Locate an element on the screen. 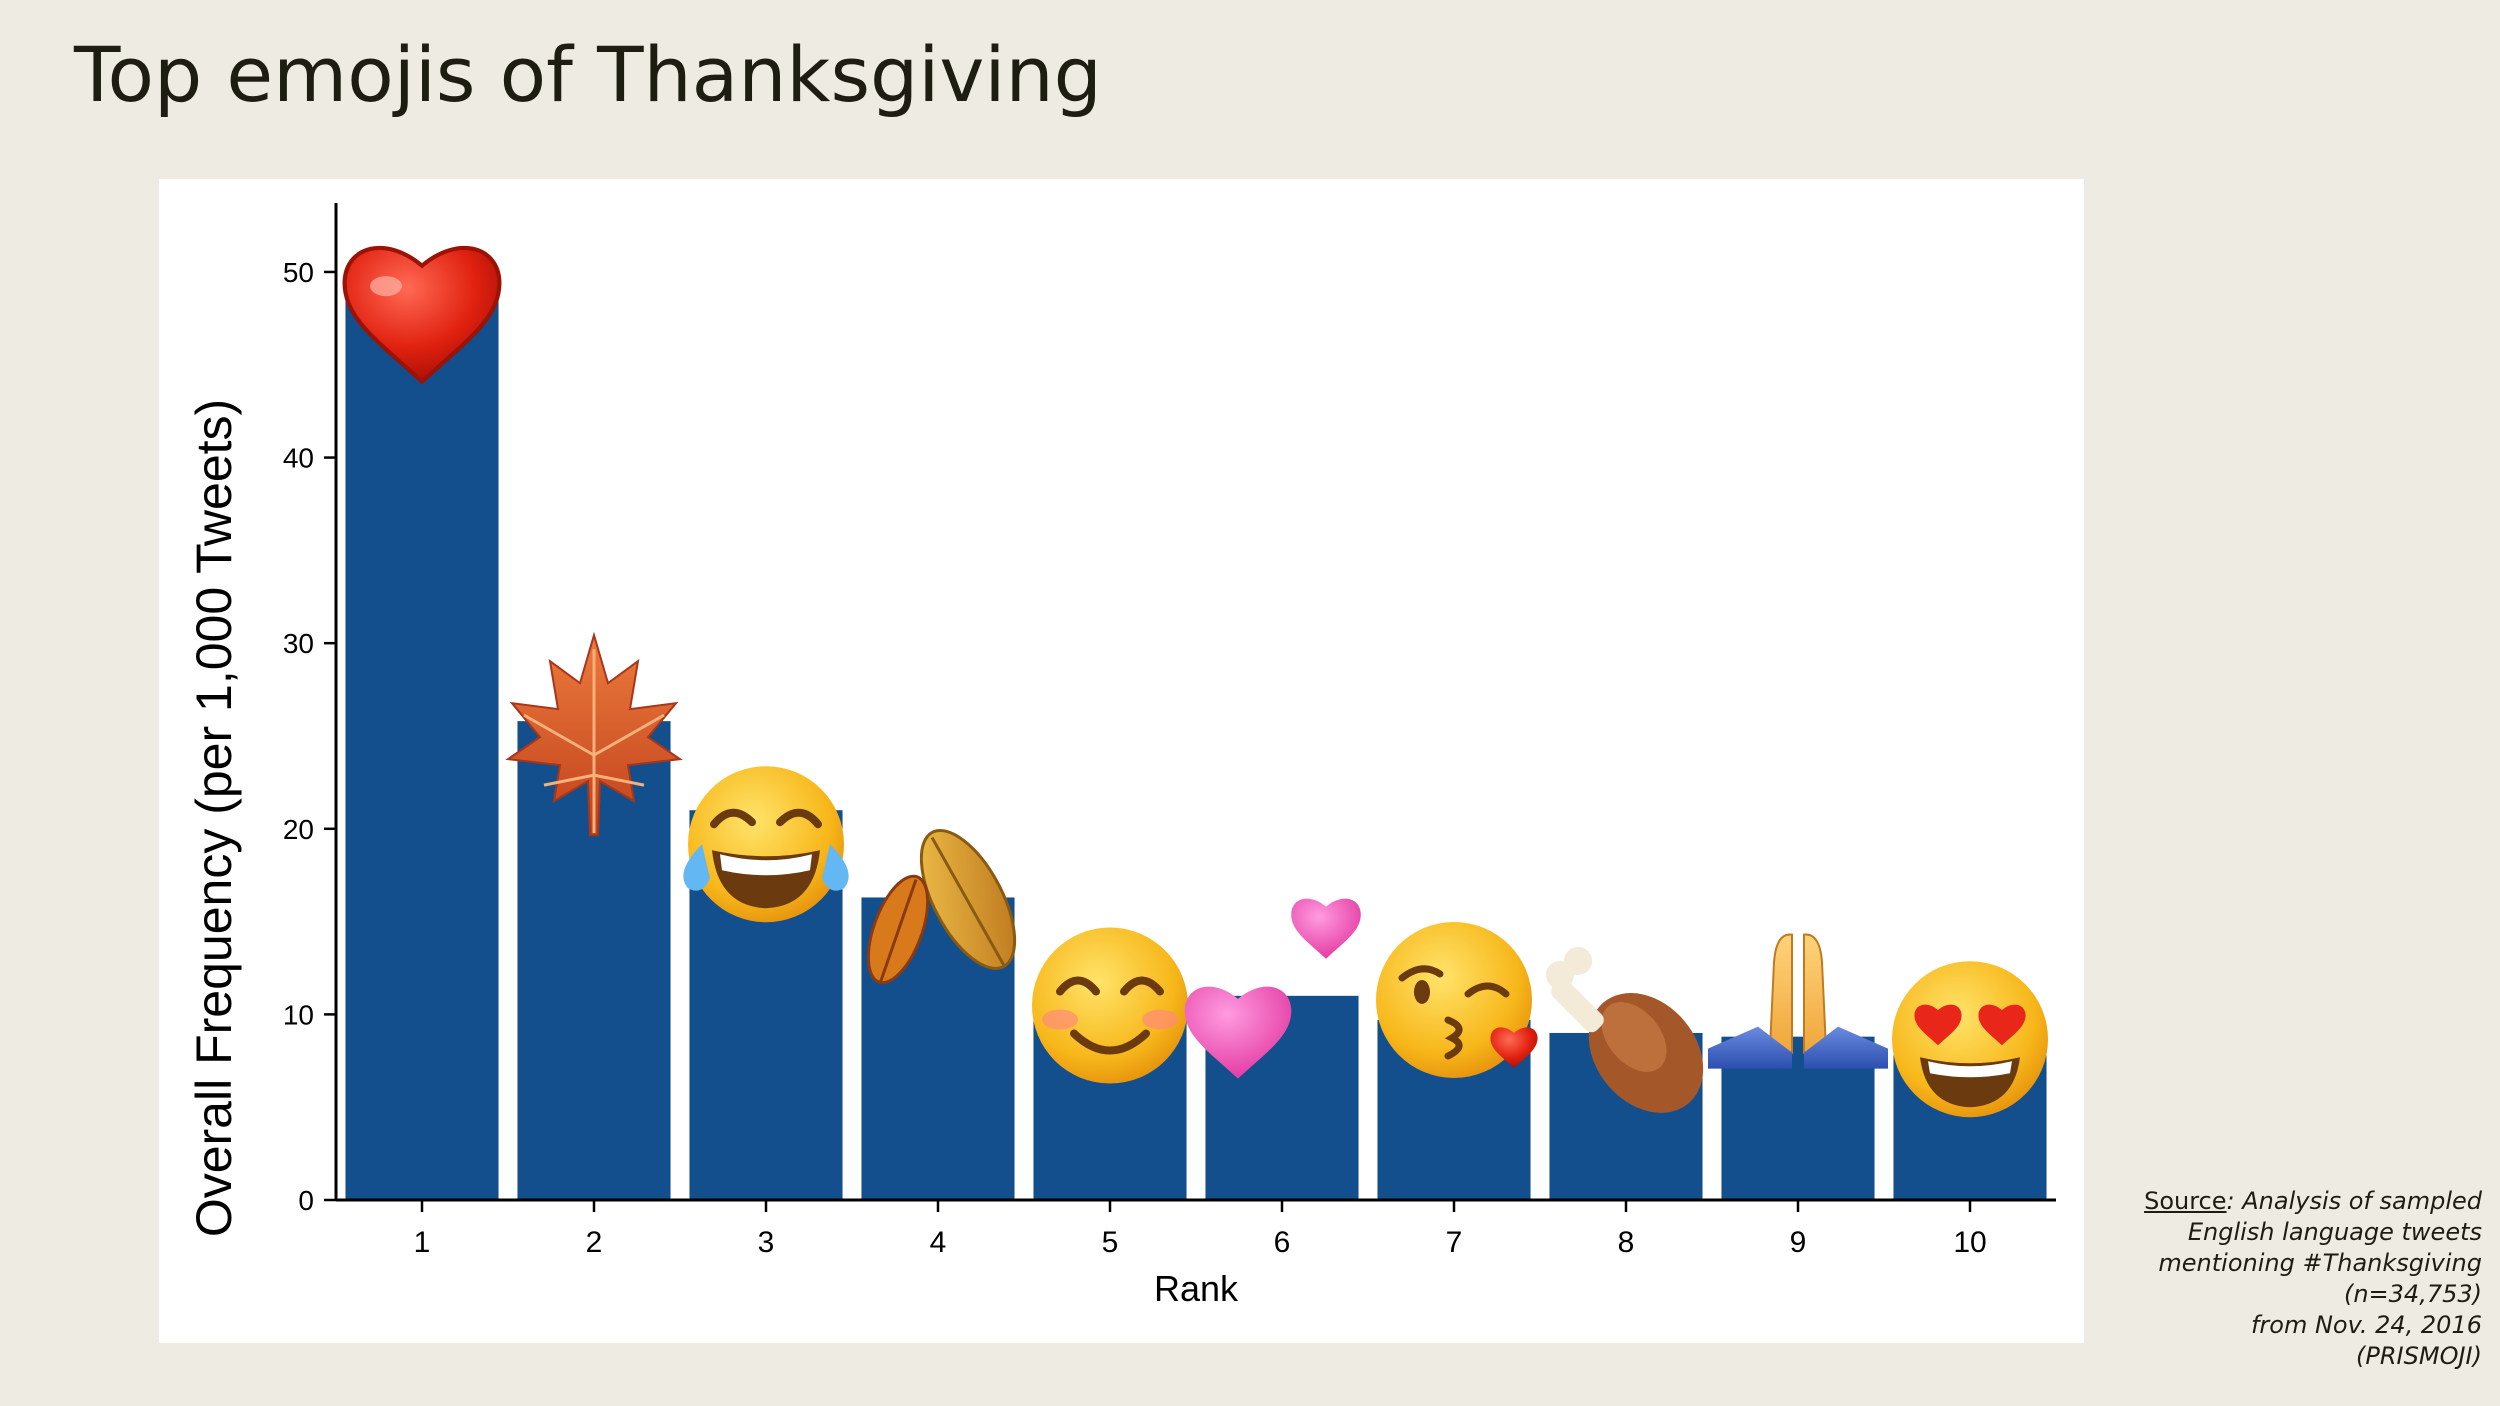 The height and width of the screenshot is (1406, 2500). y-tick-label: 30 is located at coordinates (298, 643).